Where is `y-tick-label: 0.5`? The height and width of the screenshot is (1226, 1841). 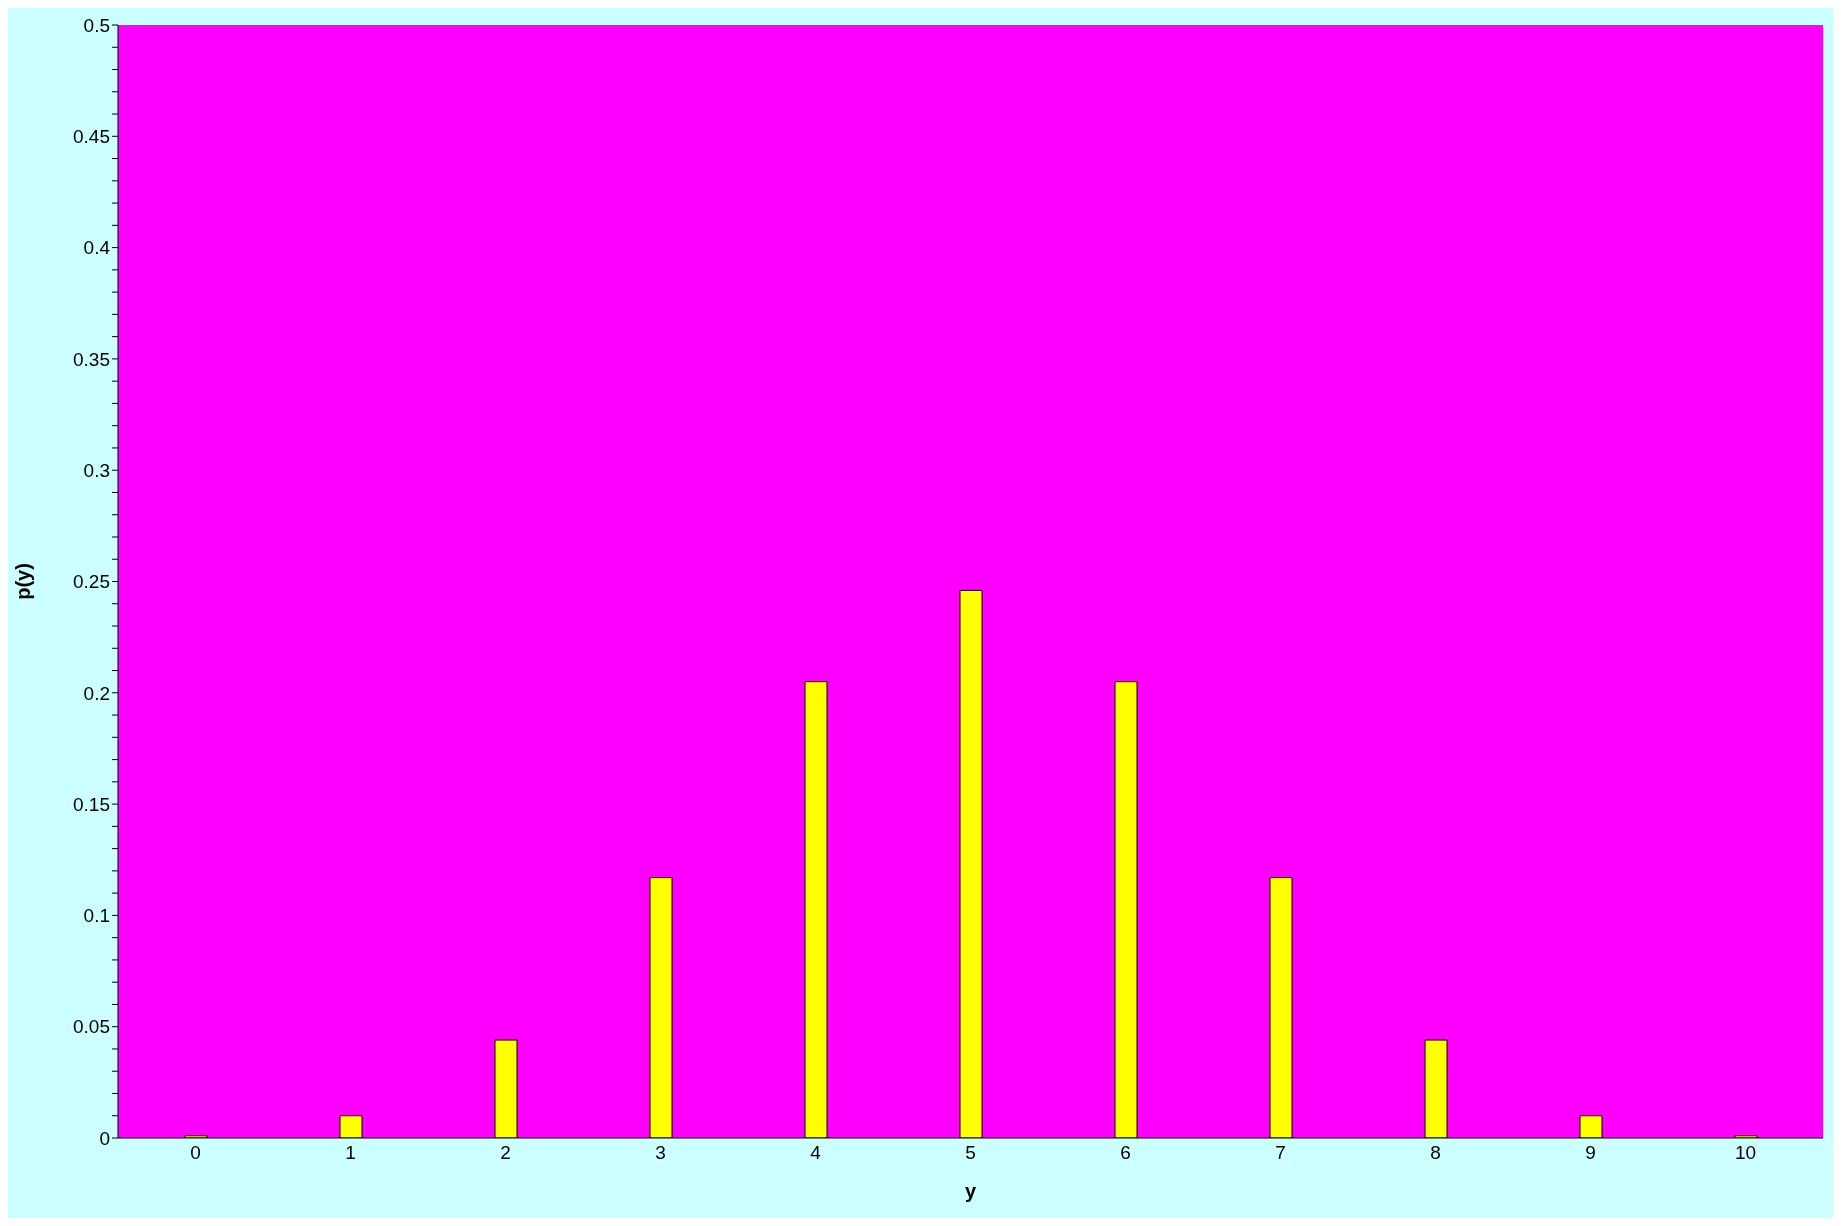
y-tick-label: 0.5 is located at coordinates (96, 25).